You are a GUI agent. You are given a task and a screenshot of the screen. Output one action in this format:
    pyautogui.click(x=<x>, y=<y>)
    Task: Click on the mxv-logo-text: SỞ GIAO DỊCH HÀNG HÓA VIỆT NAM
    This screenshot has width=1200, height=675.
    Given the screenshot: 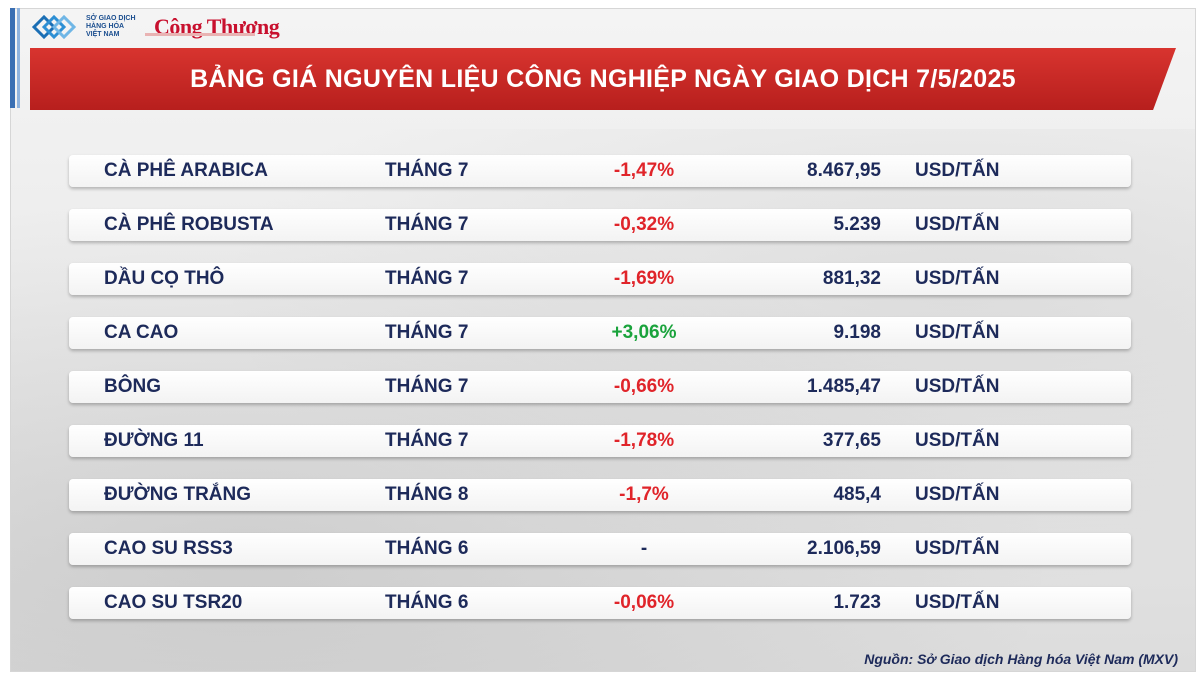 What is the action you would take?
    pyautogui.click(x=116, y=27)
    